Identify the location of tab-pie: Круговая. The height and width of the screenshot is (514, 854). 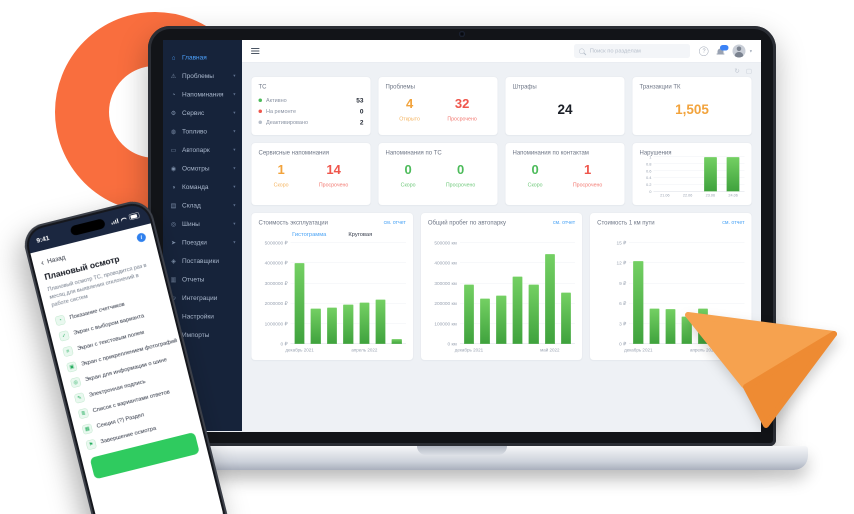
(360, 234).